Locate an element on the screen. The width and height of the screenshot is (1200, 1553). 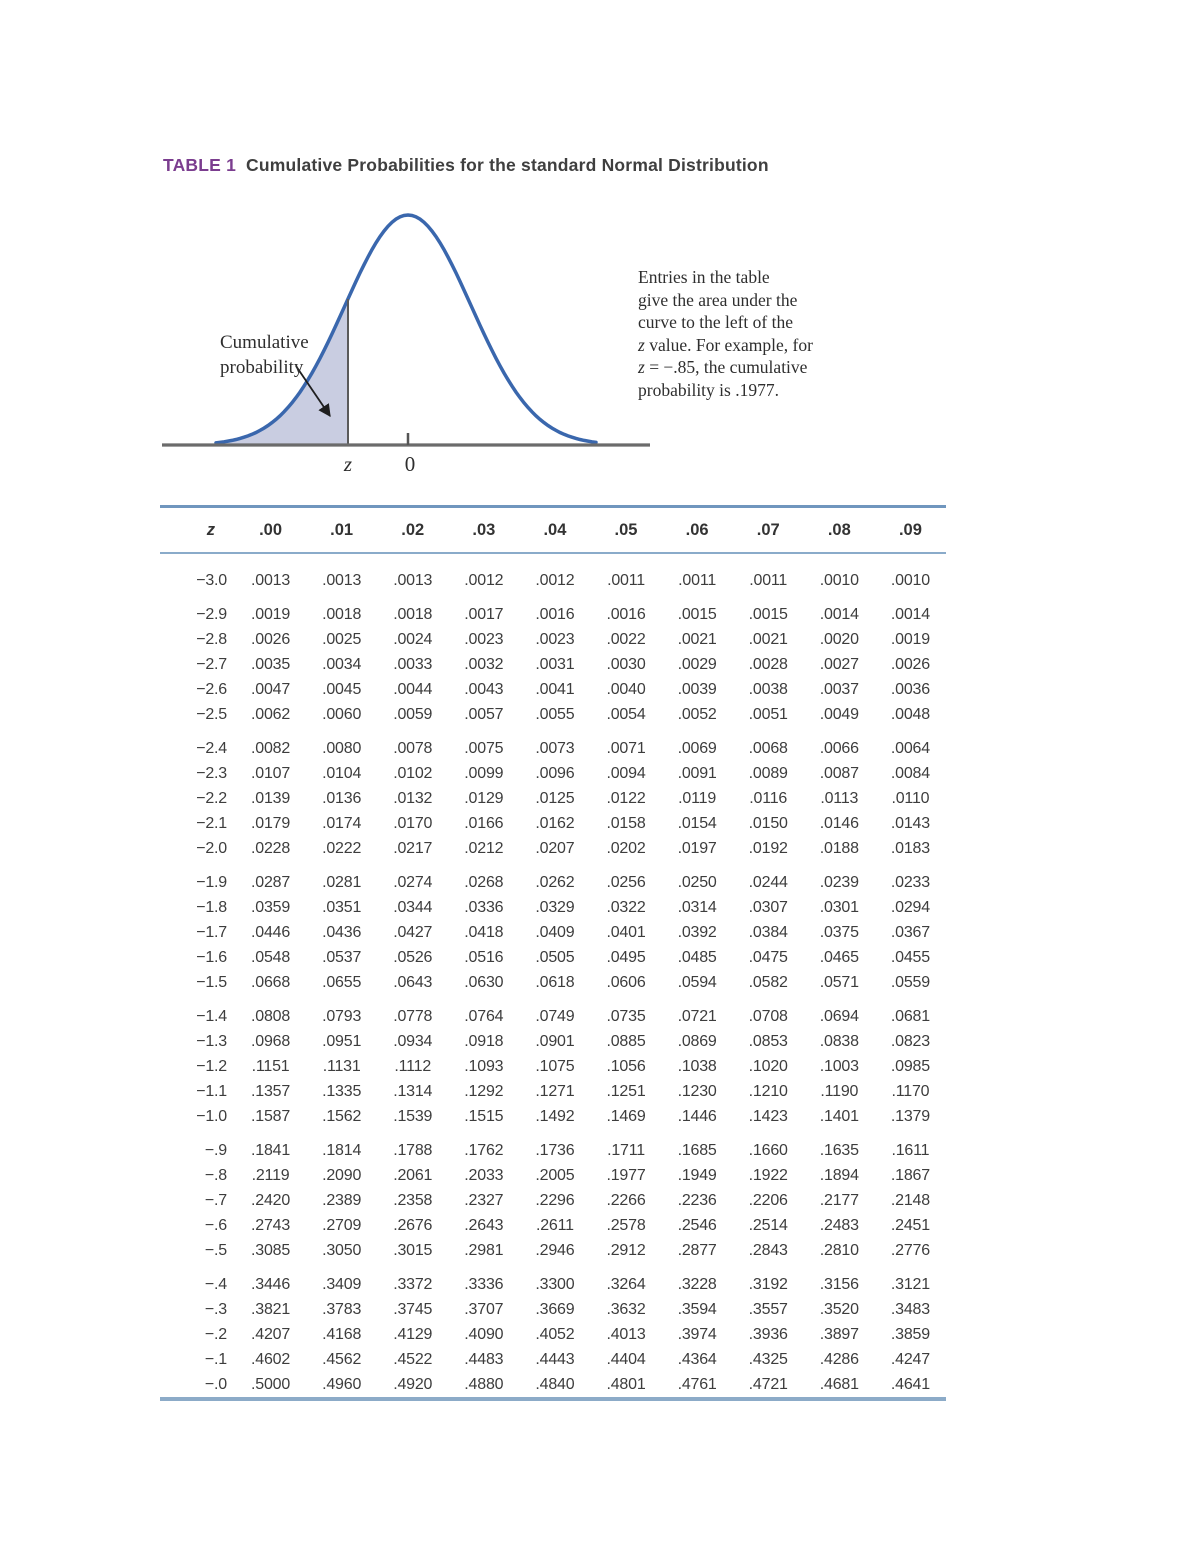
probability-cell: .1003 is located at coordinates (839, 1066).